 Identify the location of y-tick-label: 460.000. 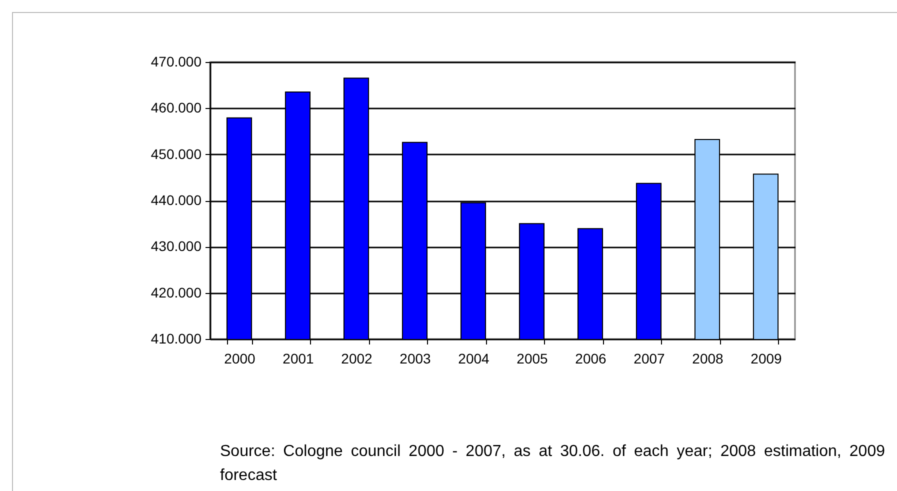
(176, 108).